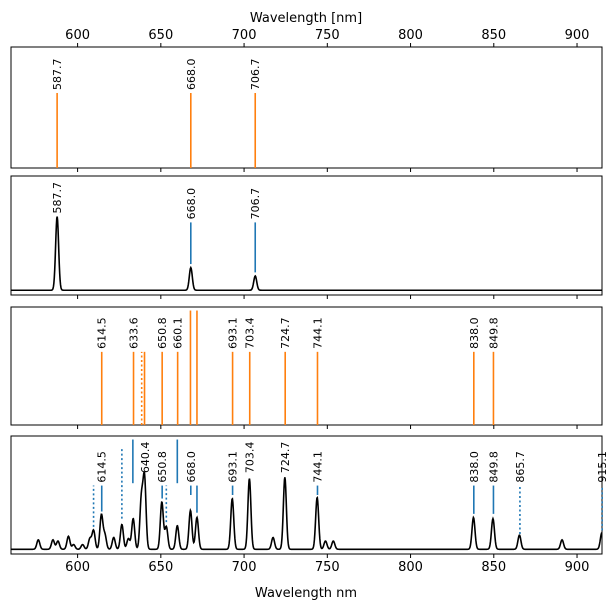  What do you see at coordinates (493, 567) in the screenshot?
I see `bottom-tick-label: 850` at bounding box center [493, 567].